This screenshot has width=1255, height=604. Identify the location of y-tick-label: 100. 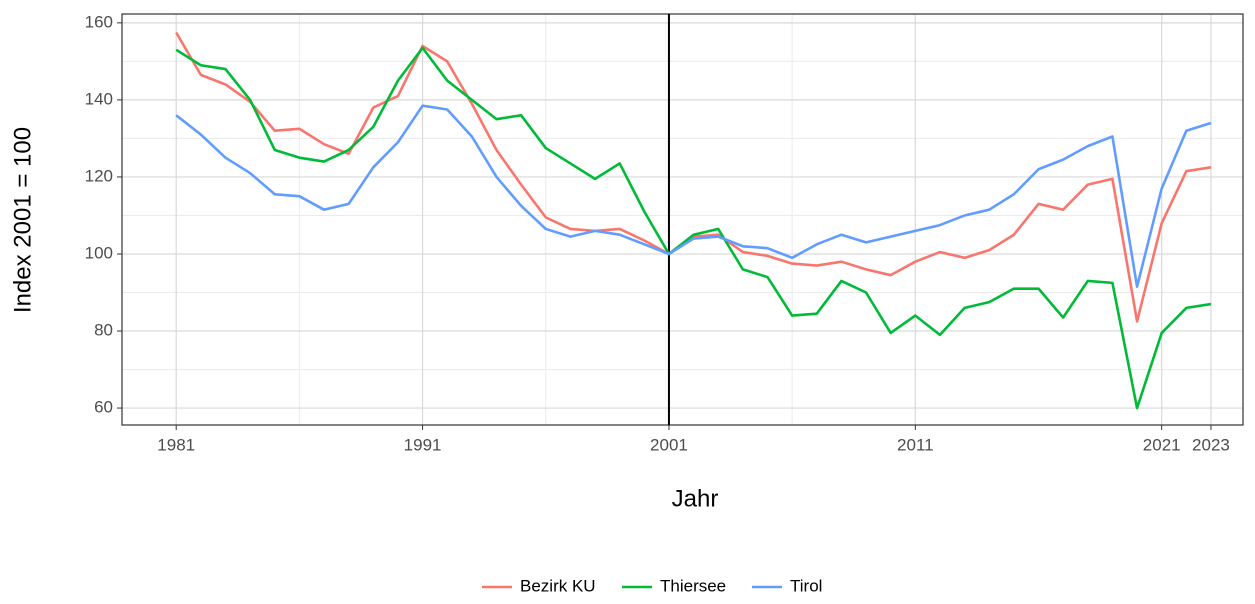
(99, 252).